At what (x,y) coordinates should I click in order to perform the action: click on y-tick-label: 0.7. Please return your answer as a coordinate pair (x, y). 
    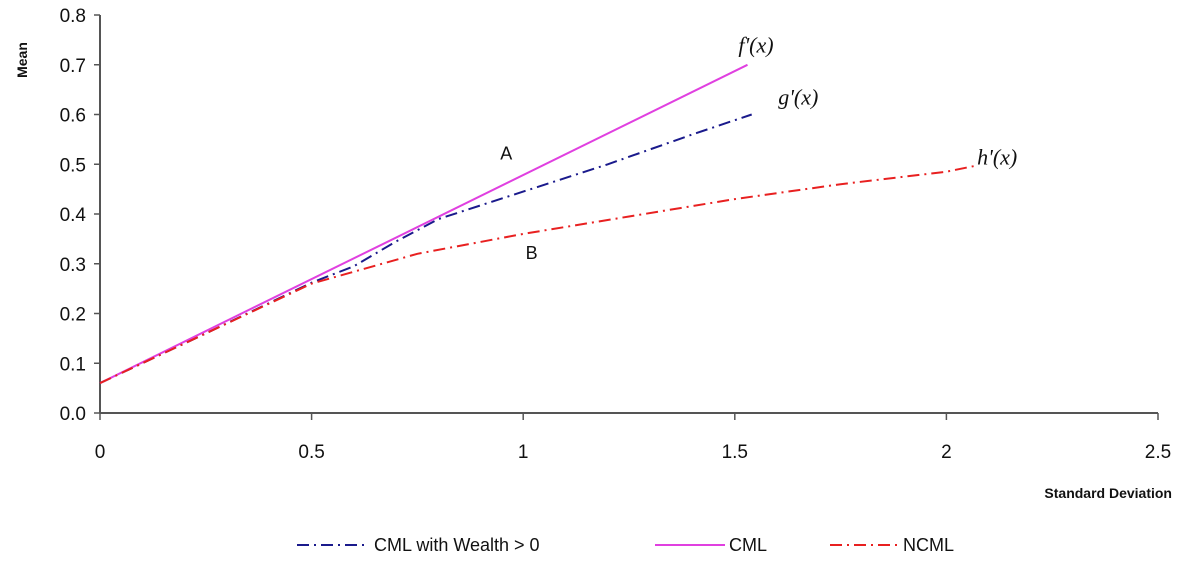
    Looking at the image, I should click on (73, 66).